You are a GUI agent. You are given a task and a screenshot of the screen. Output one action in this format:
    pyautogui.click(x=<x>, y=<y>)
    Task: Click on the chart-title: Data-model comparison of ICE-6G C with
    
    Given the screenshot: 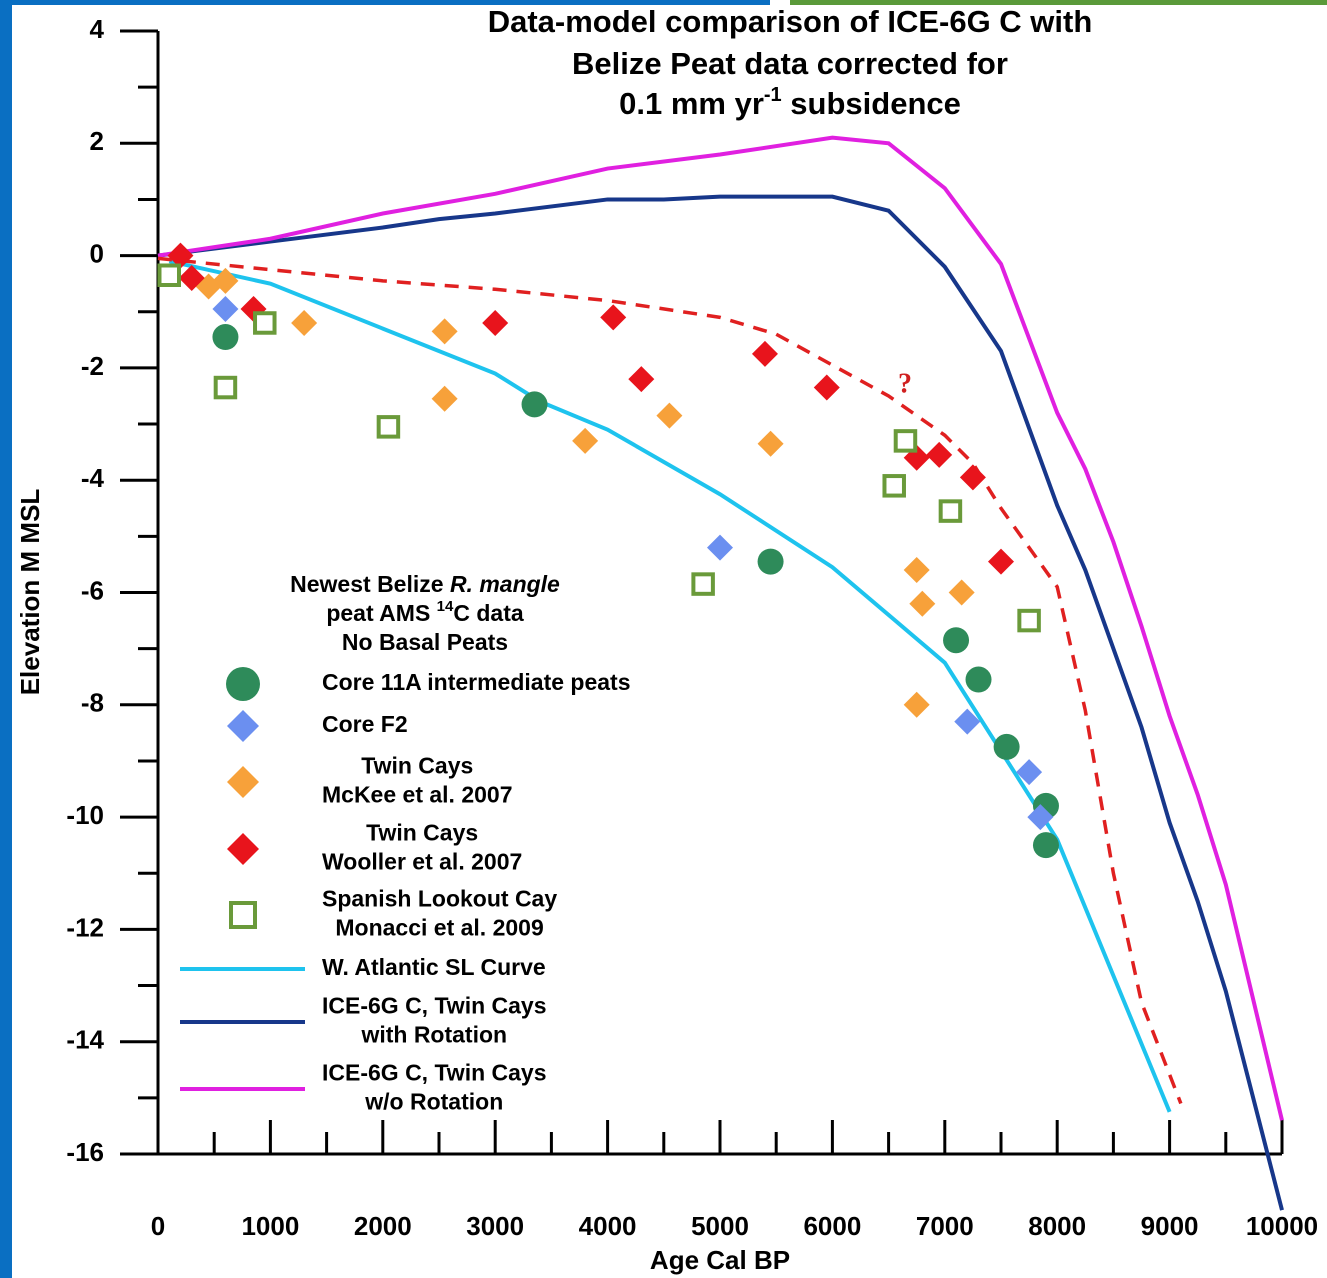 What is the action you would take?
    pyautogui.click(x=790, y=21)
    